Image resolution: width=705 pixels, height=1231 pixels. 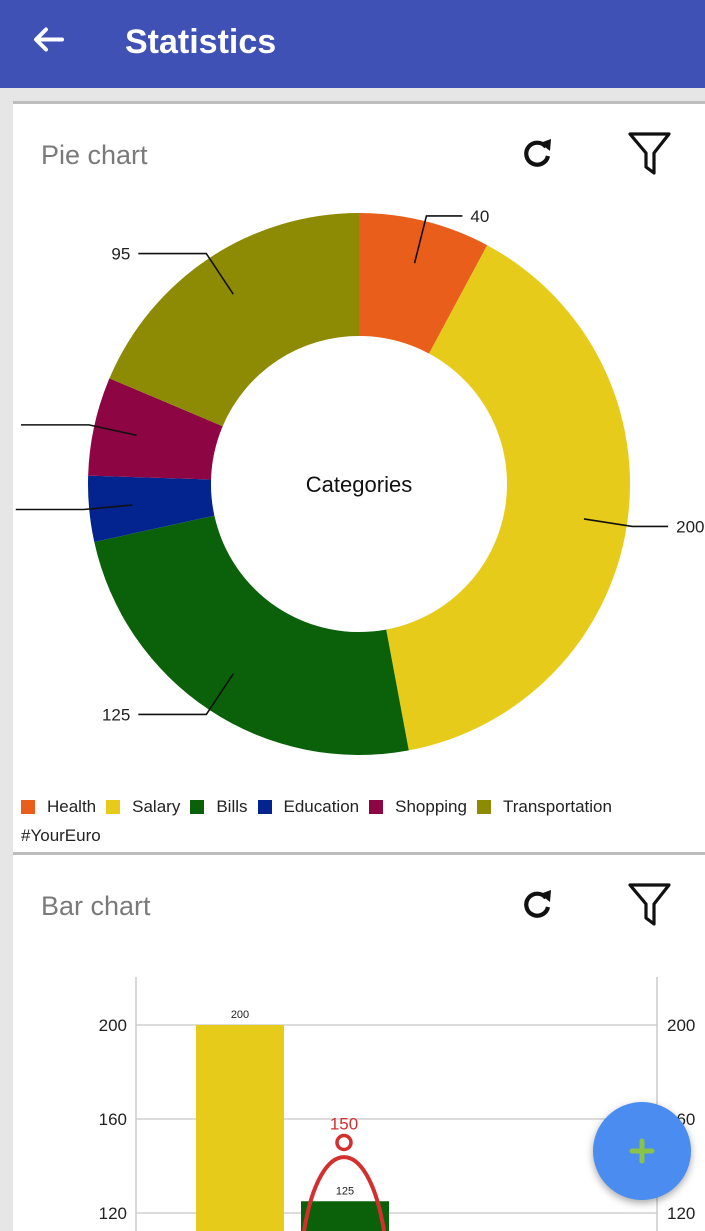 What do you see at coordinates (240, 1128) in the screenshot?
I see `bar-salary` at bounding box center [240, 1128].